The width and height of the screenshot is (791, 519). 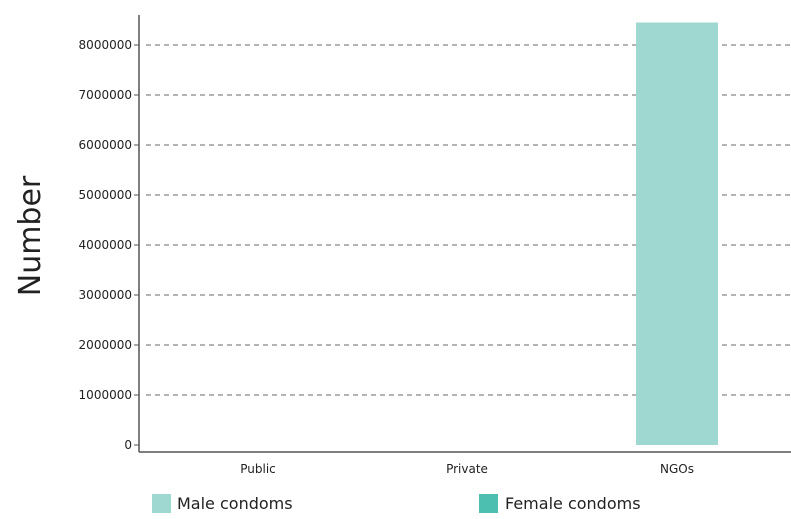 What do you see at coordinates (105, 345) in the screenshot?
I see `y-tick-label: 2000000` at bounding box center [105, 345].